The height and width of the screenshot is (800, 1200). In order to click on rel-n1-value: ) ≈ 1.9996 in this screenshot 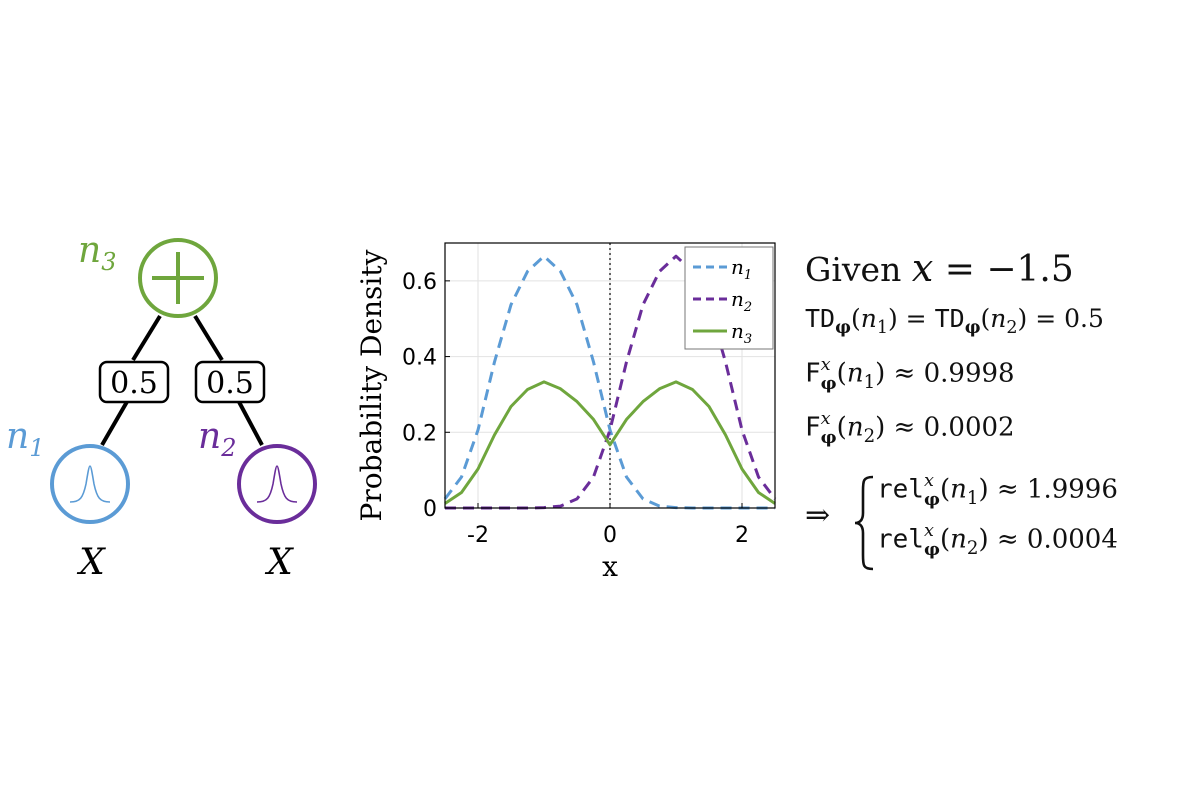, I will do `click(1048, 489)`.